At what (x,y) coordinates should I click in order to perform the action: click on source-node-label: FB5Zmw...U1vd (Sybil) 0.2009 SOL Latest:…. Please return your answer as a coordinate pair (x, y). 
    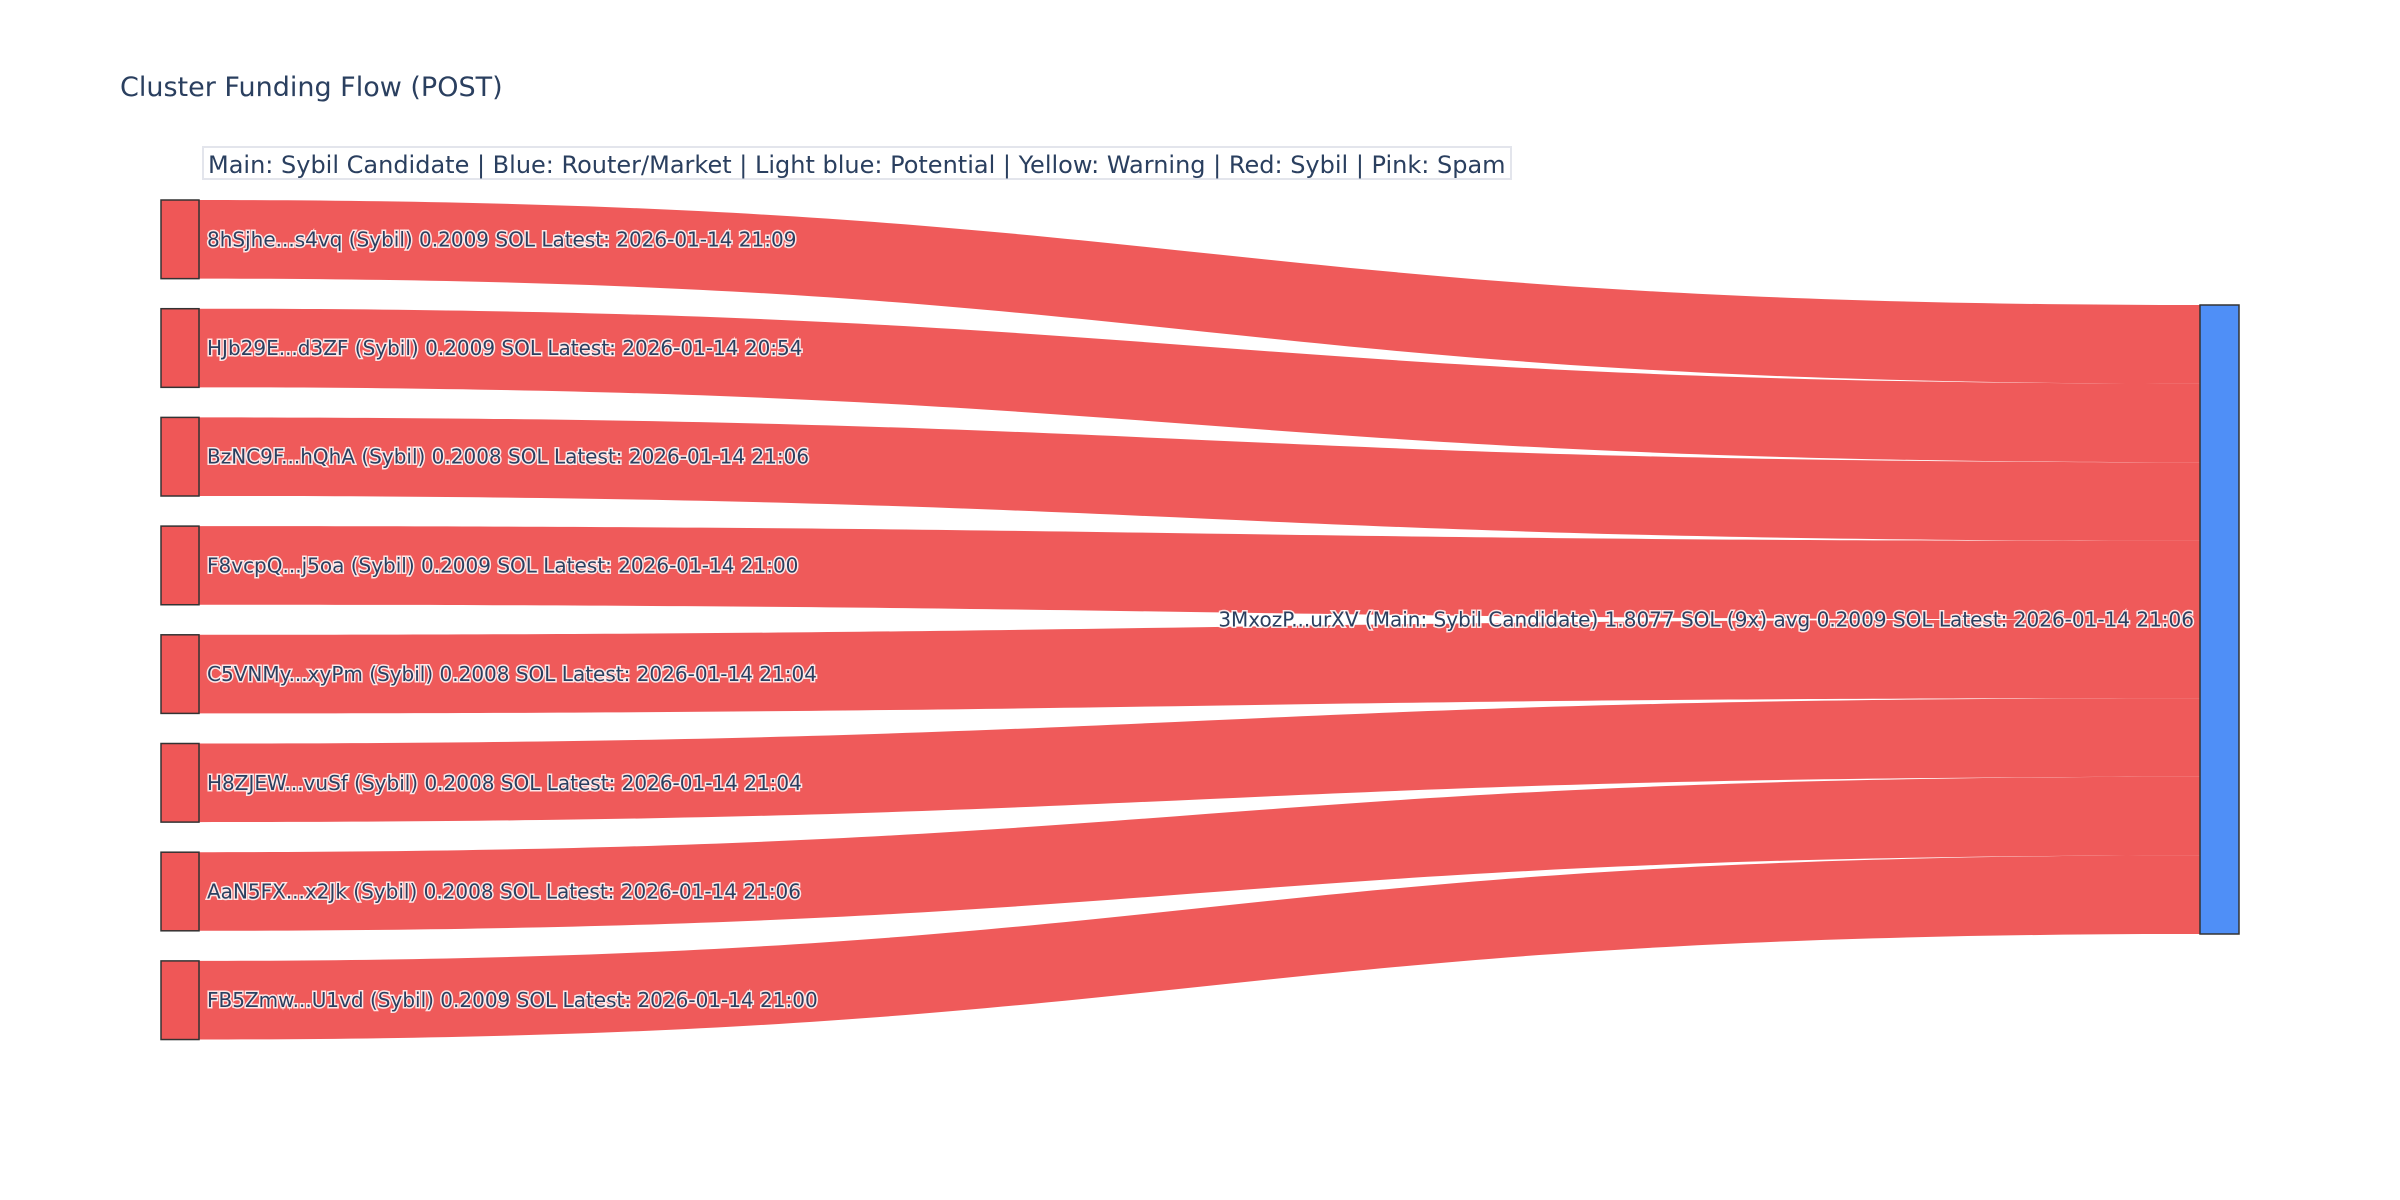
    Looking at the image, I should click on (512, 1000).